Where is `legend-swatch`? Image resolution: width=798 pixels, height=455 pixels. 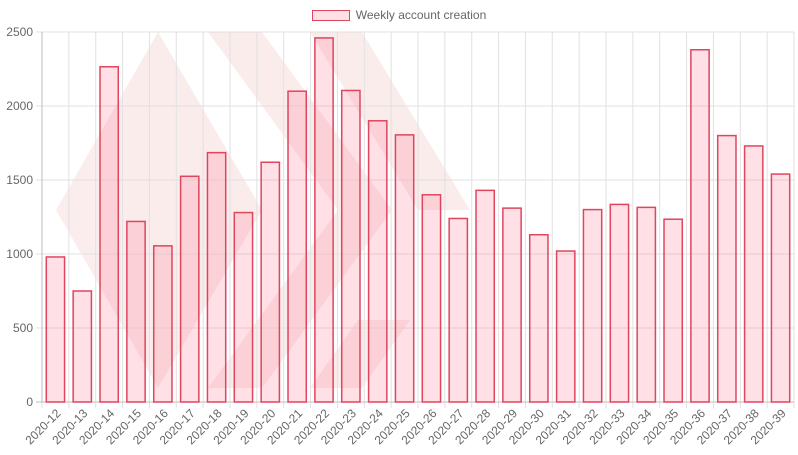 legend-swatch is located at coordinates (330, 15).